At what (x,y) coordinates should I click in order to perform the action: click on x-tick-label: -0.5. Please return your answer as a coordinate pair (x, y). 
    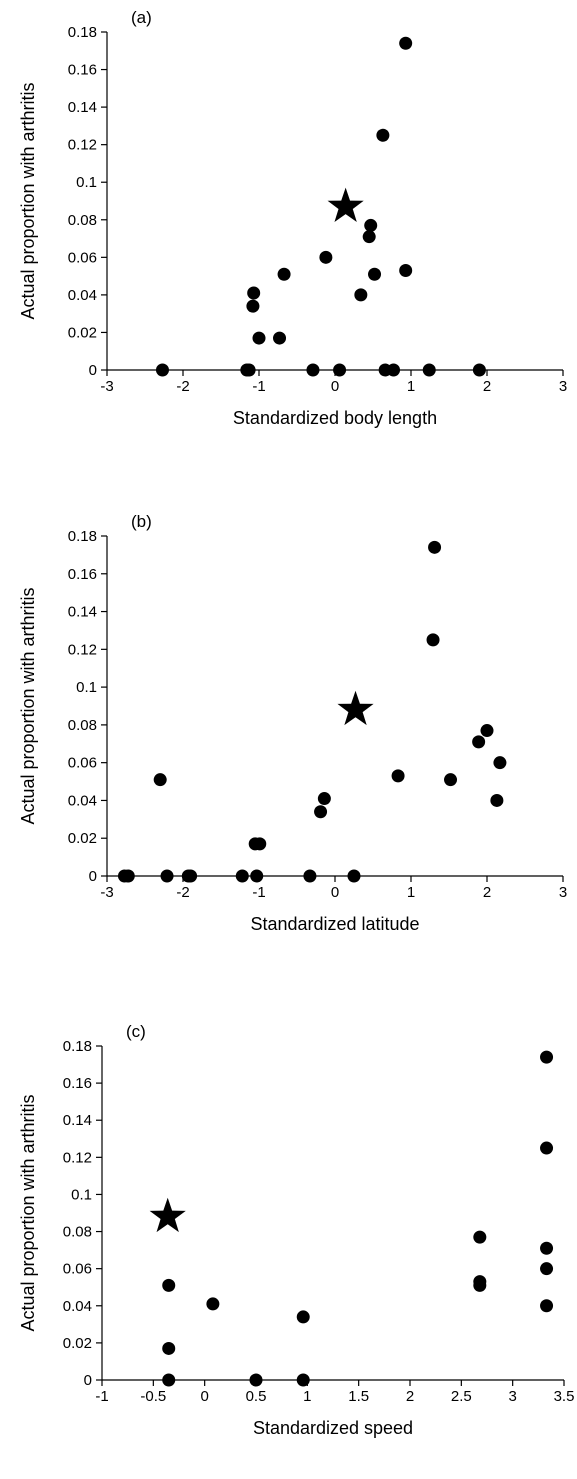
    Looking at the image, I should click on (153, 1396).